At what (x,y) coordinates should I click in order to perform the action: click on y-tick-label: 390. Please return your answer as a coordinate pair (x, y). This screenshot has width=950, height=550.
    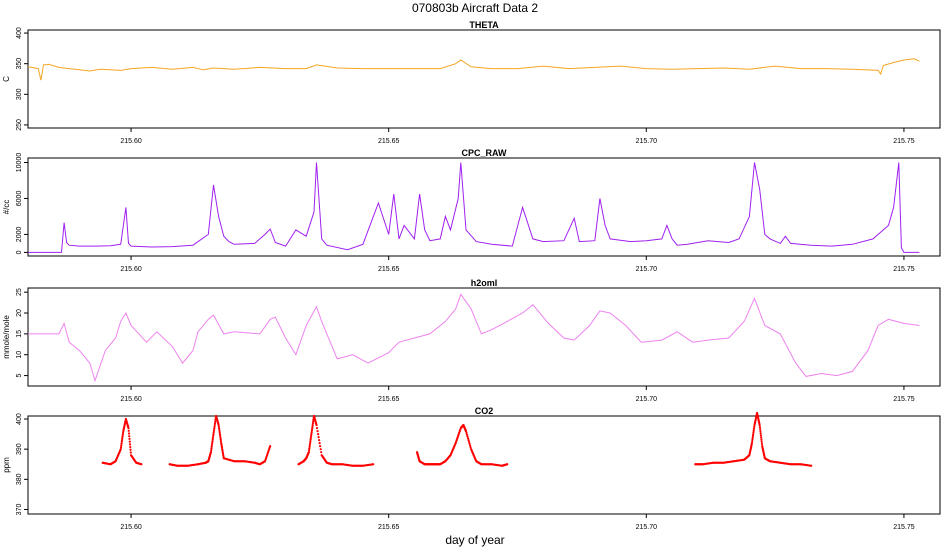
    Looking at the image, I should click on (19, 449).